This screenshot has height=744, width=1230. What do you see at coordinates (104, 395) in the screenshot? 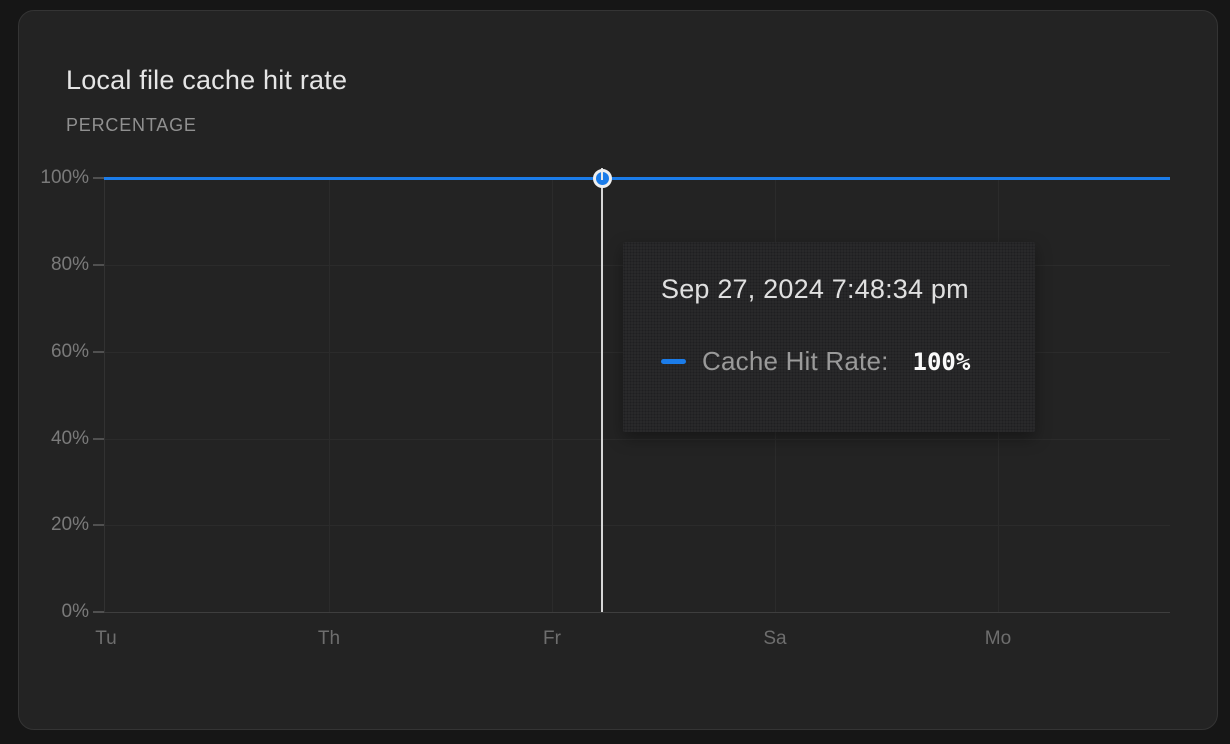
I see `y-axis-line` at bounding box center [104, 395].